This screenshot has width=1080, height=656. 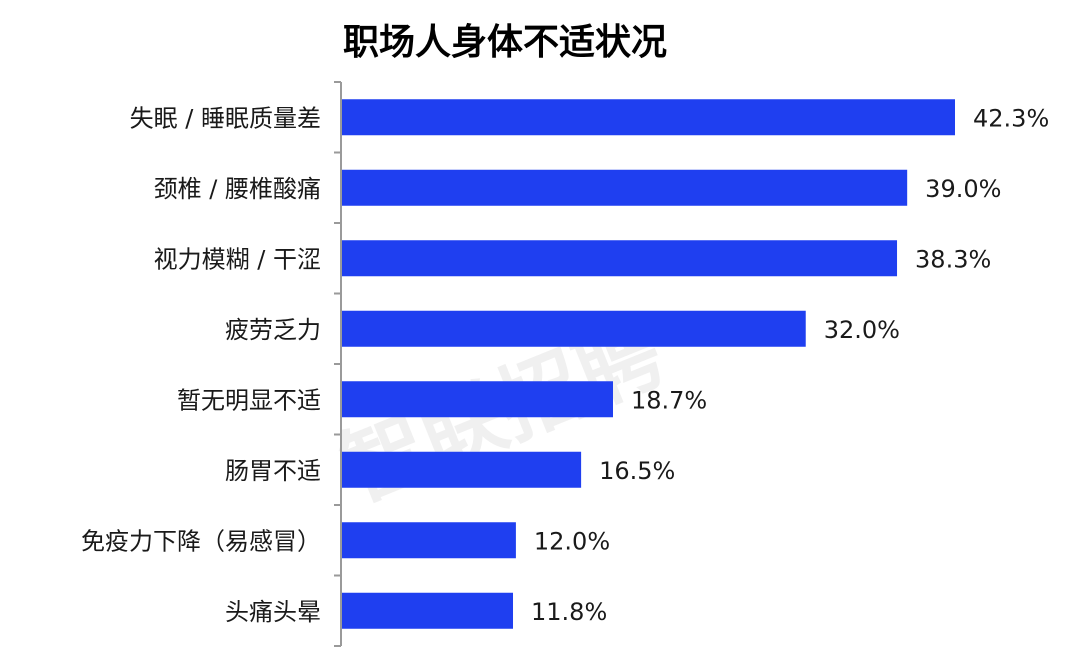 I want to click on chart-title: 职场人身体不适状况, so click(x=505, y=42).